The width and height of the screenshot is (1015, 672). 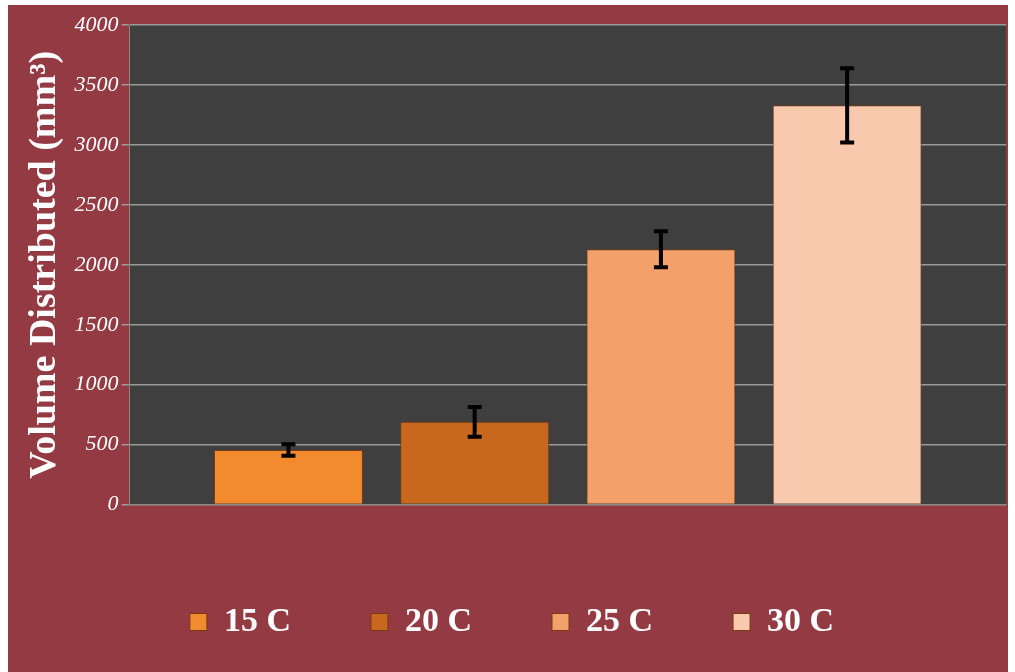 I want to click on y-tick-label: 1000, so click(x=96, y=383).